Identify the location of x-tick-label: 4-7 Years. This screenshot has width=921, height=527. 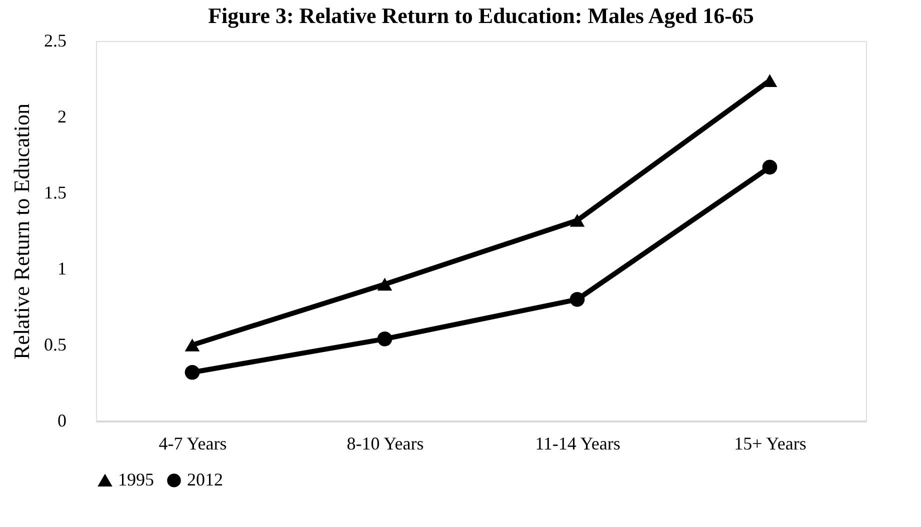
(192, 444).